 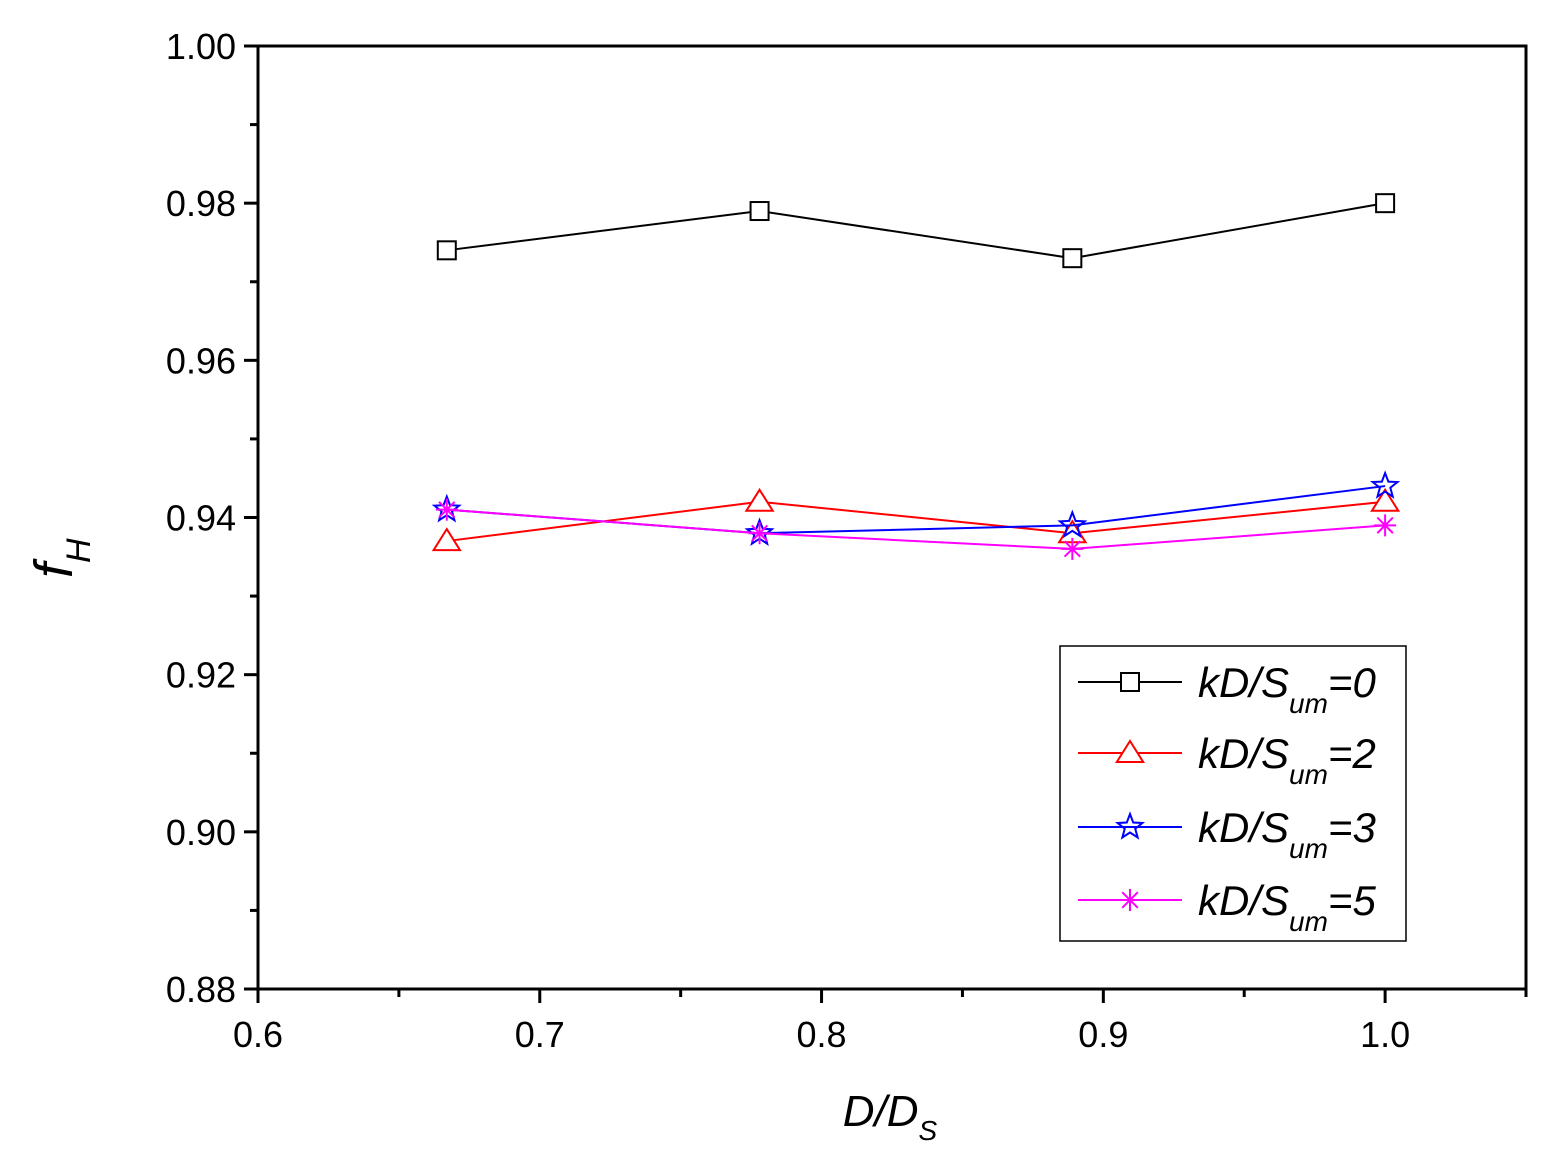 What do you see at coordinates (1352, 753) in the screenshot?
I see `legend-label-suffix: =2` at bounding box center [1352, 753].